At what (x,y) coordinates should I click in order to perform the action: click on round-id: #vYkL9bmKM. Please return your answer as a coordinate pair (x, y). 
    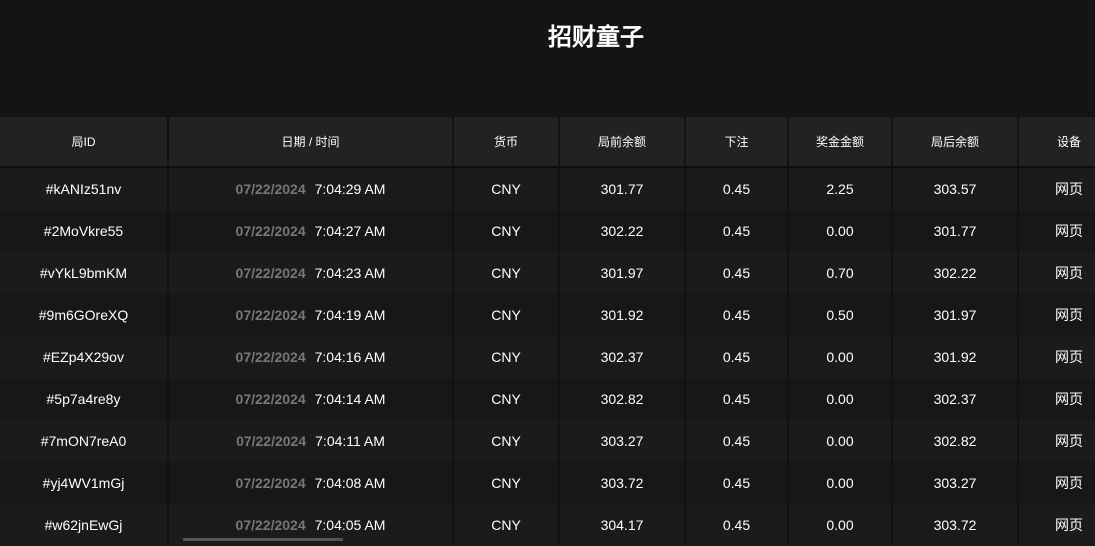
    Looking at the image, I should click on (84, 273).